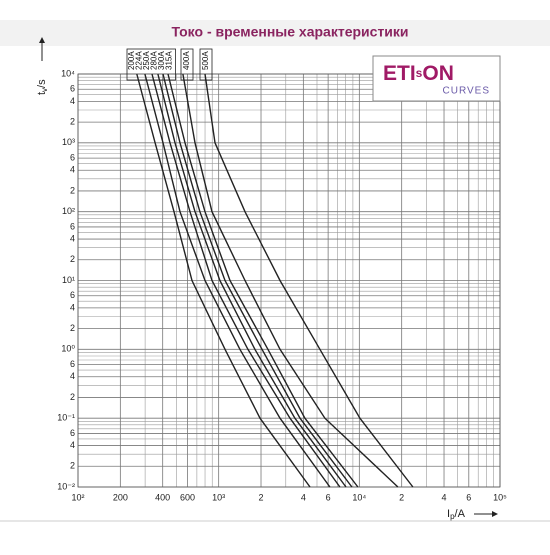  I want to click on logo-text: ETIsON, so click(418, 73).